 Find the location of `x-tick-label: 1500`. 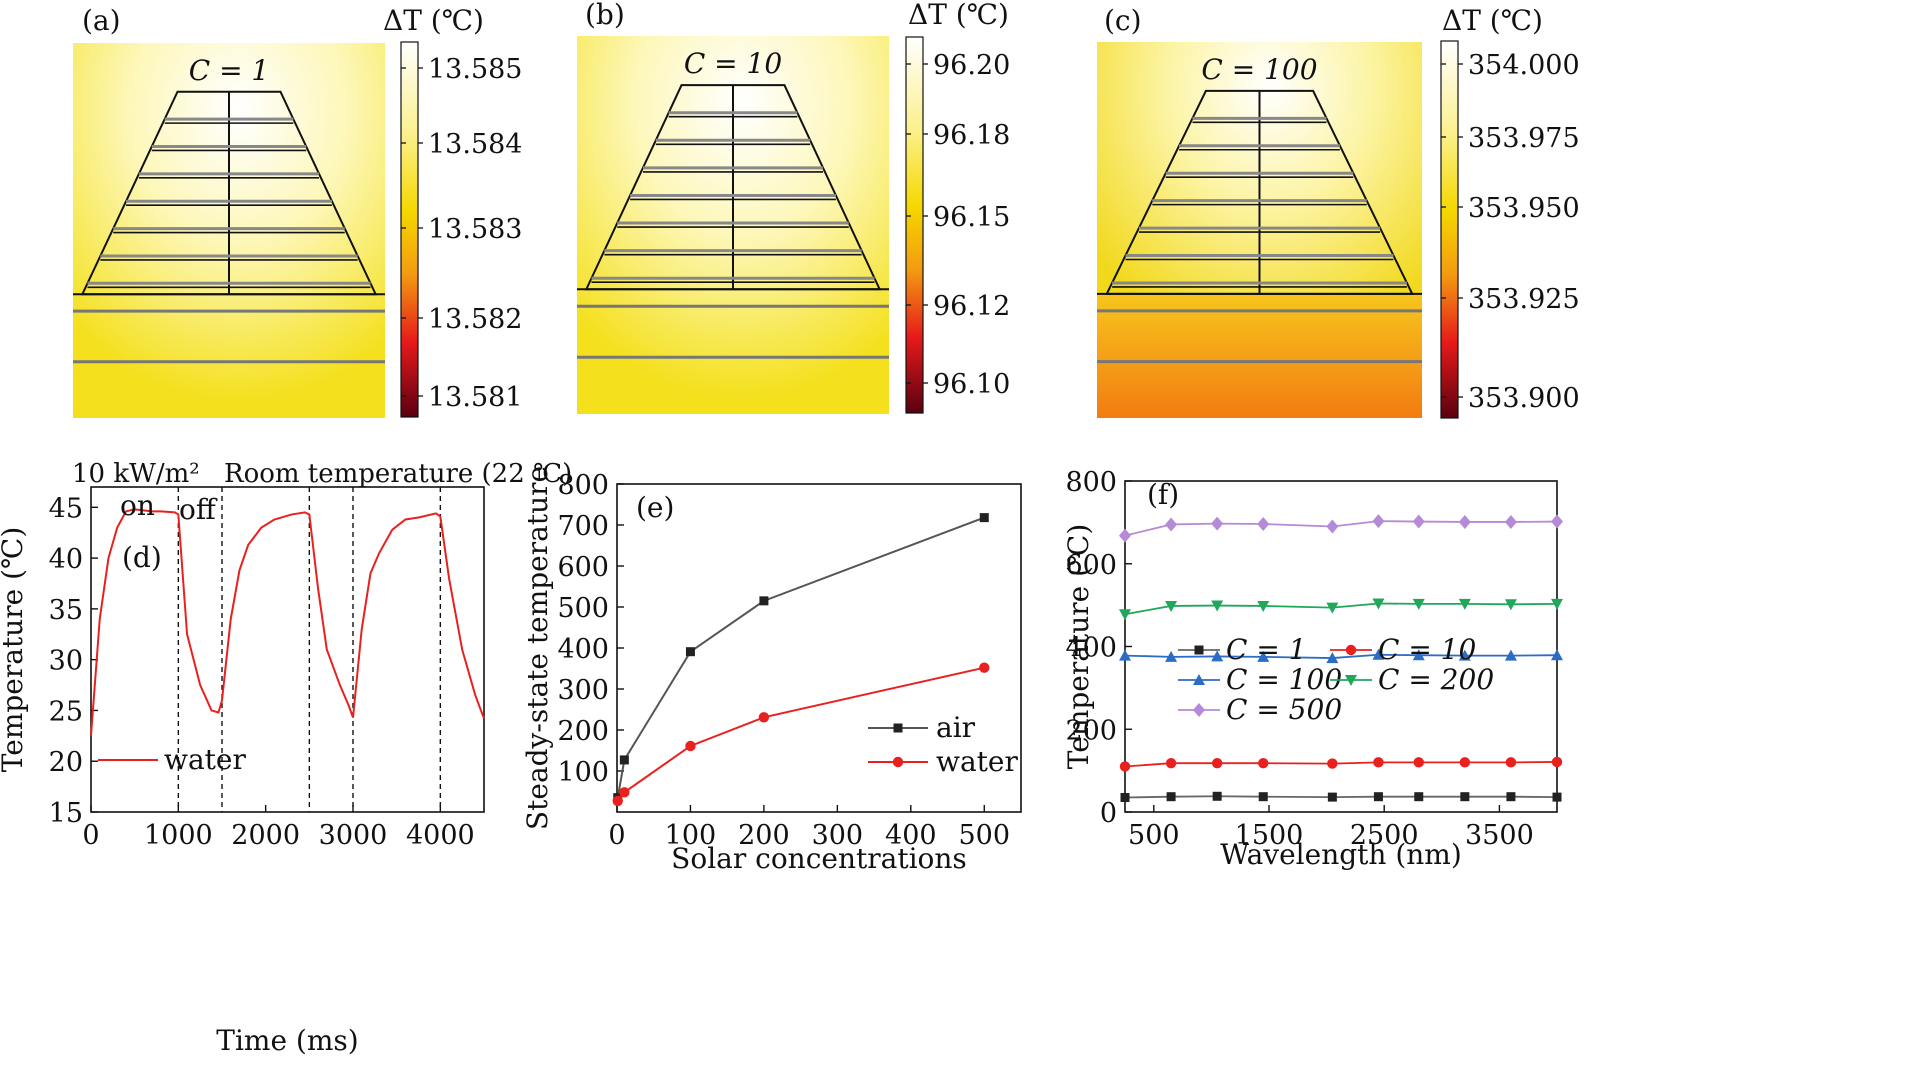

x-tick-label: 1500 is located at coordinates (1269, 835).